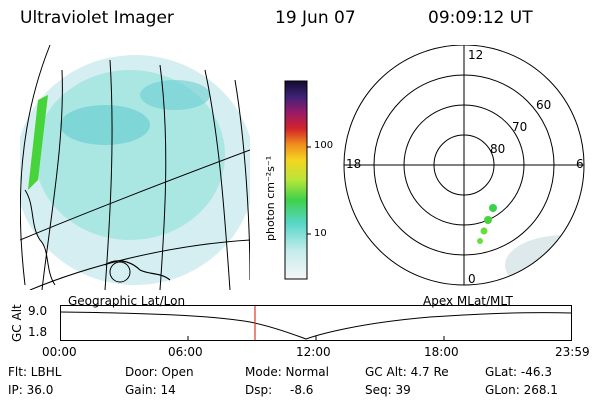 The width and height of the screenshot is (600, 400). I want to click on glon-info: GLon: 268.1, so click(521, 390).